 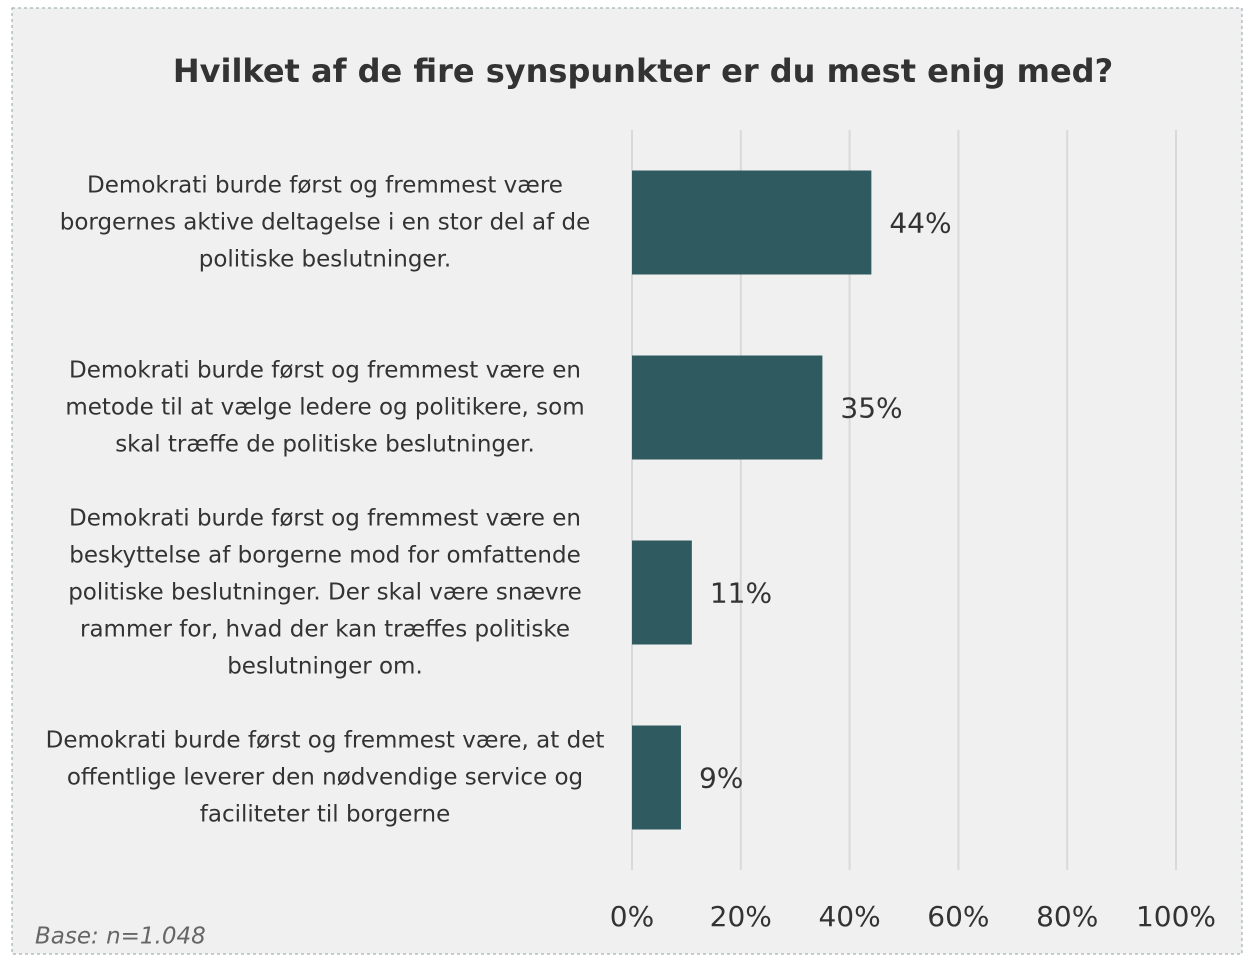 I want to click on category-label-line: skal træffe de politiske beslutninger., so click(x=325, y=444).